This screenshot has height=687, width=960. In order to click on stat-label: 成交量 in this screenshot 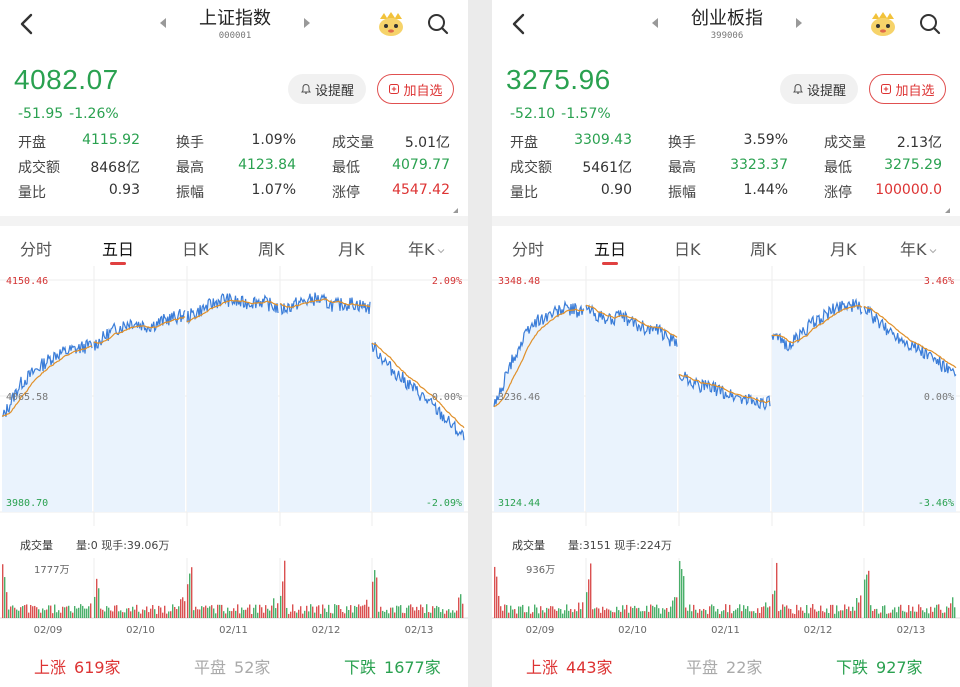, I will do `click(845, 143)`.